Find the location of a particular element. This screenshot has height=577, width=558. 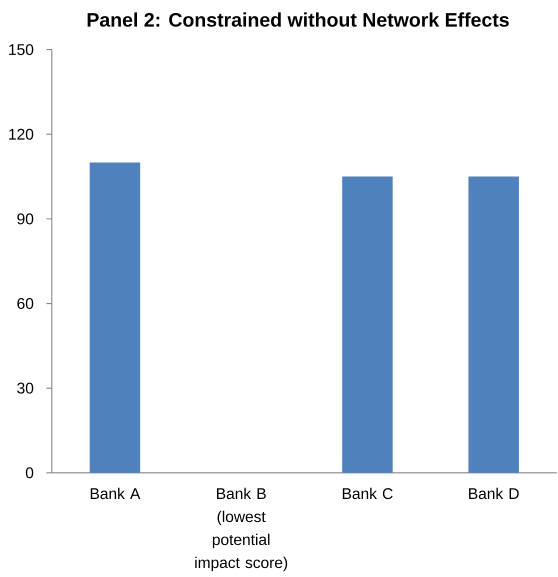

x-tick-label: Bank D is located at coordinates (494, 494).